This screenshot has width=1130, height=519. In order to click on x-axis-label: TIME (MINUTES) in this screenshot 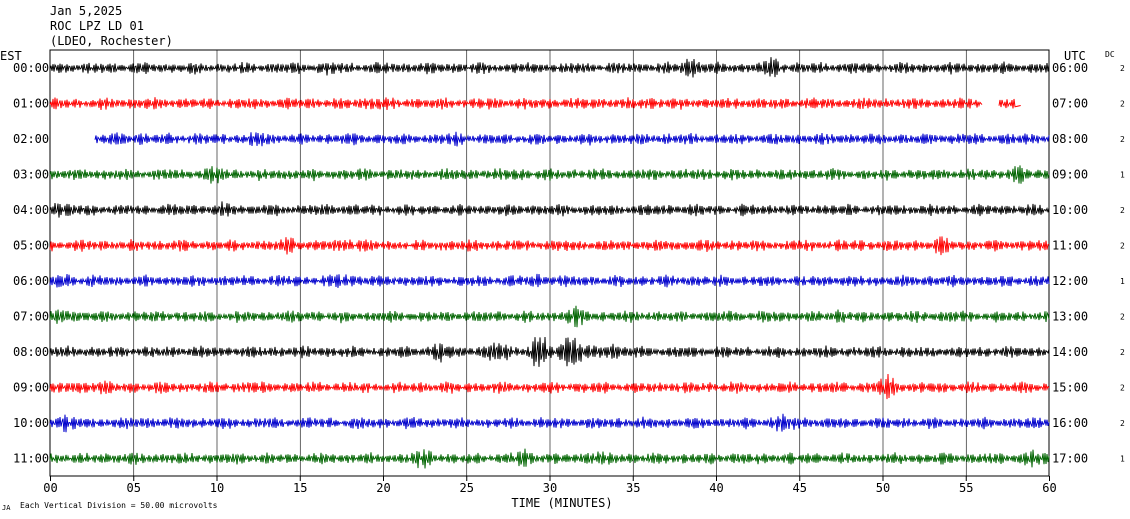, I will do `click(561, 503)`.